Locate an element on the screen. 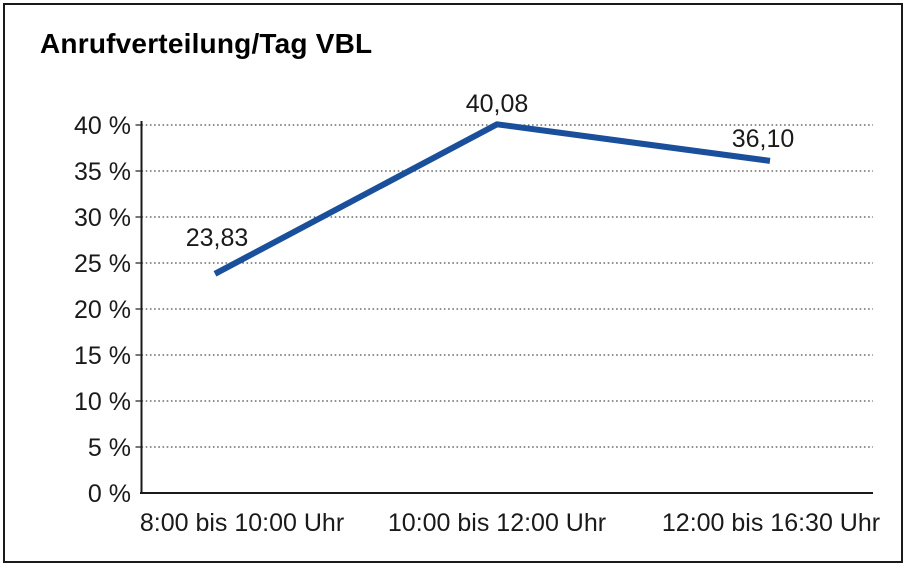  x-category-label: 10:00 bis 12:00 Uhr is located at coordinates (497, 523).